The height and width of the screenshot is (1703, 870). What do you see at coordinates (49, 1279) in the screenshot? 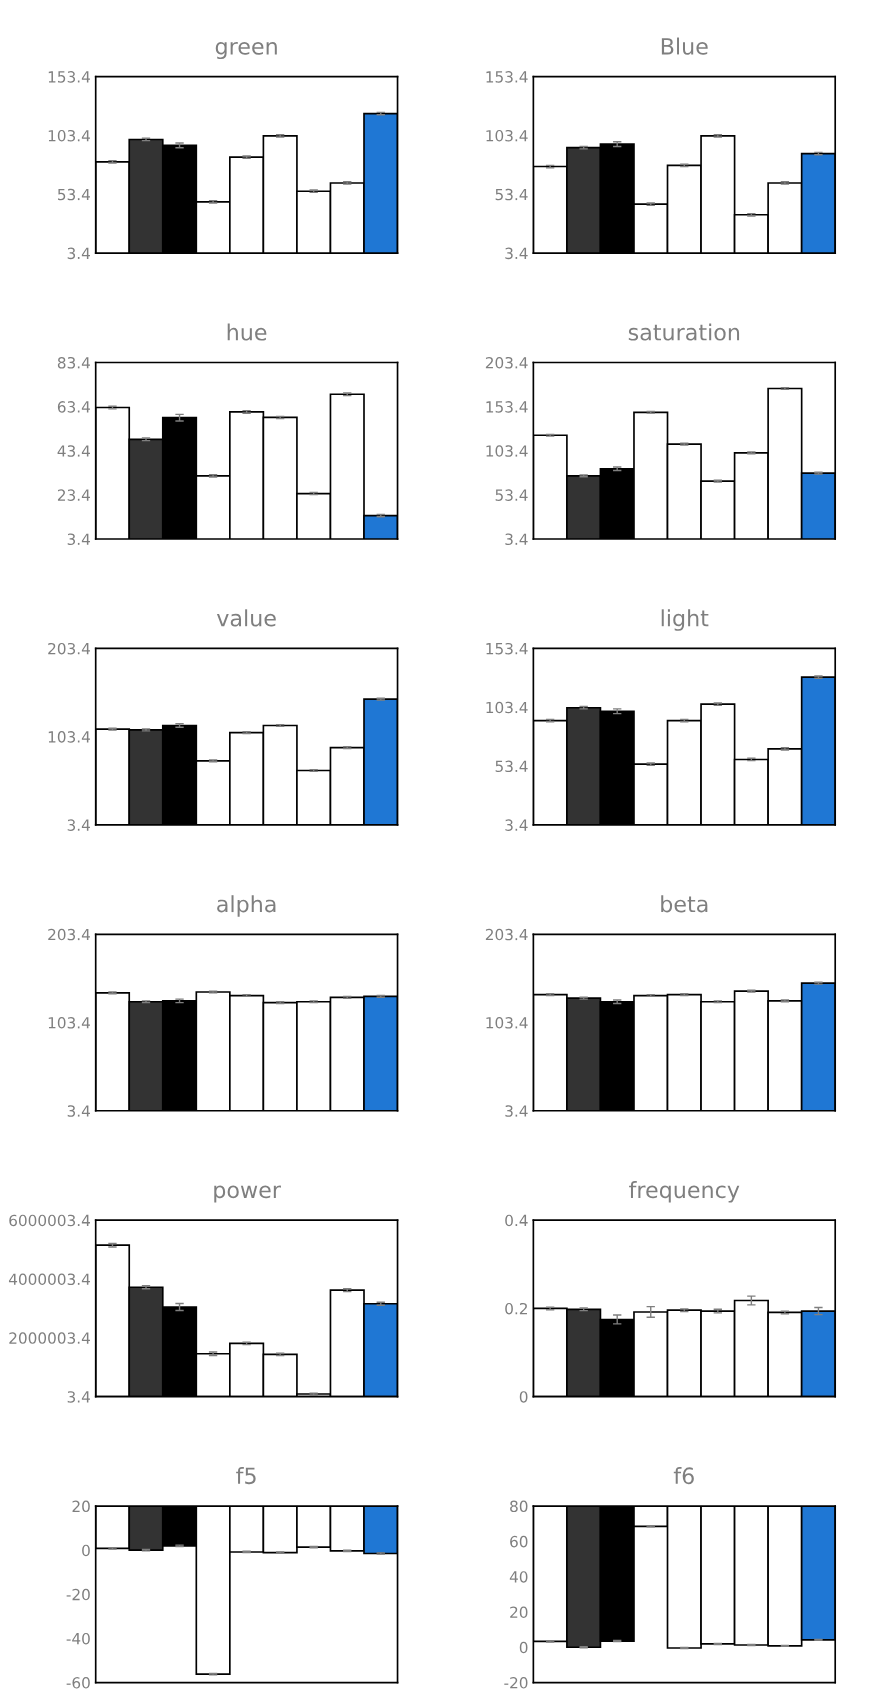
I see `y-tick-label: 4000003.4` at bounding box center [49, 1279].